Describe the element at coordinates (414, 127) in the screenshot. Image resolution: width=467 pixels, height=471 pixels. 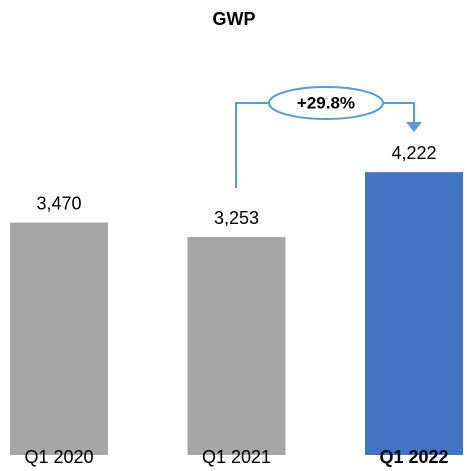
I see `arrow-head` at that location.